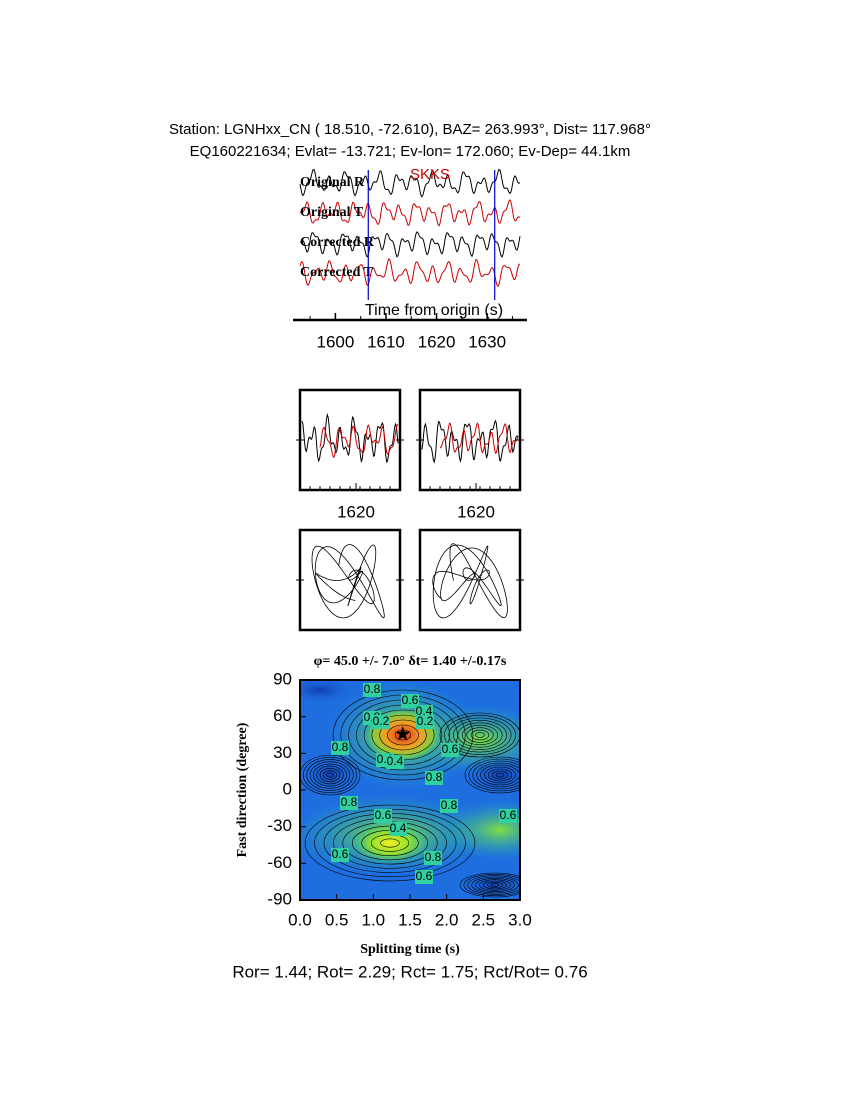 This screenshot has width=850, height=1100. What do you see at coordinates (337, 919) in the screenshot?
I see `x-tick-label: 0.5` at bounding box center [337, 919].